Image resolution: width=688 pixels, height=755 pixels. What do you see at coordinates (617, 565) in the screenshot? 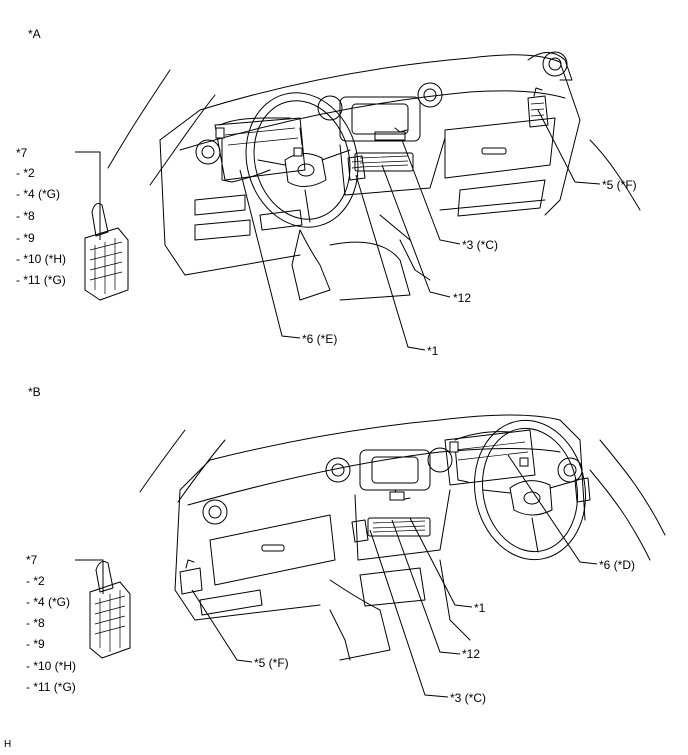
I see `callout-b-6: *6 (*D)` at bounding box center [617, 565].